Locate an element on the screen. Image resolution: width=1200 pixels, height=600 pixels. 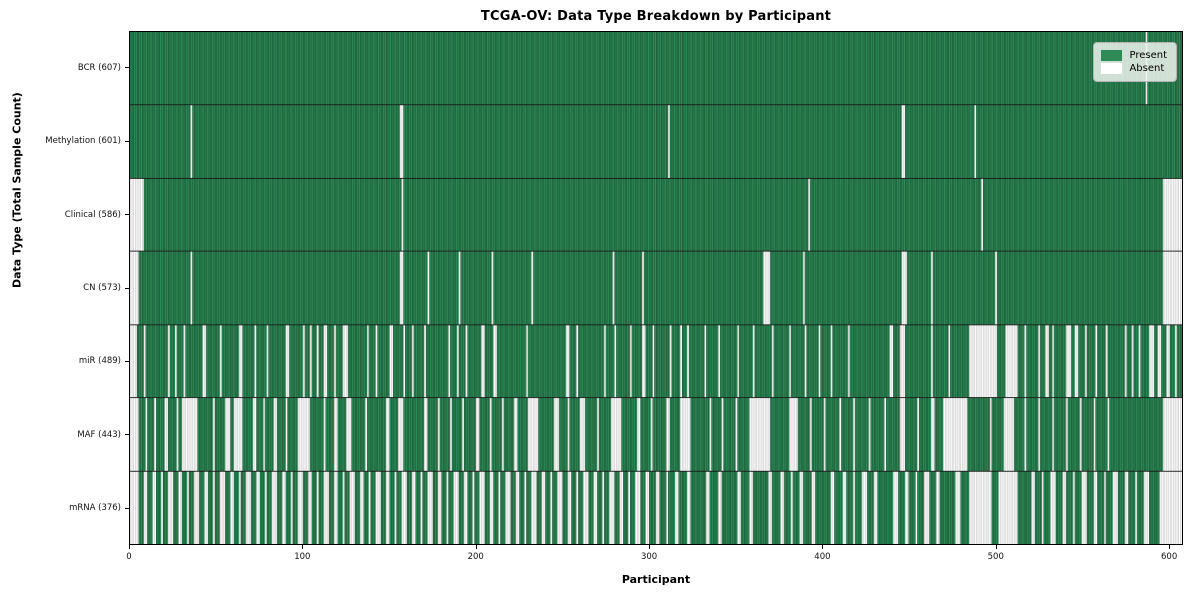
y-tick-label: miR (489) is located at coordinates (99, 361).